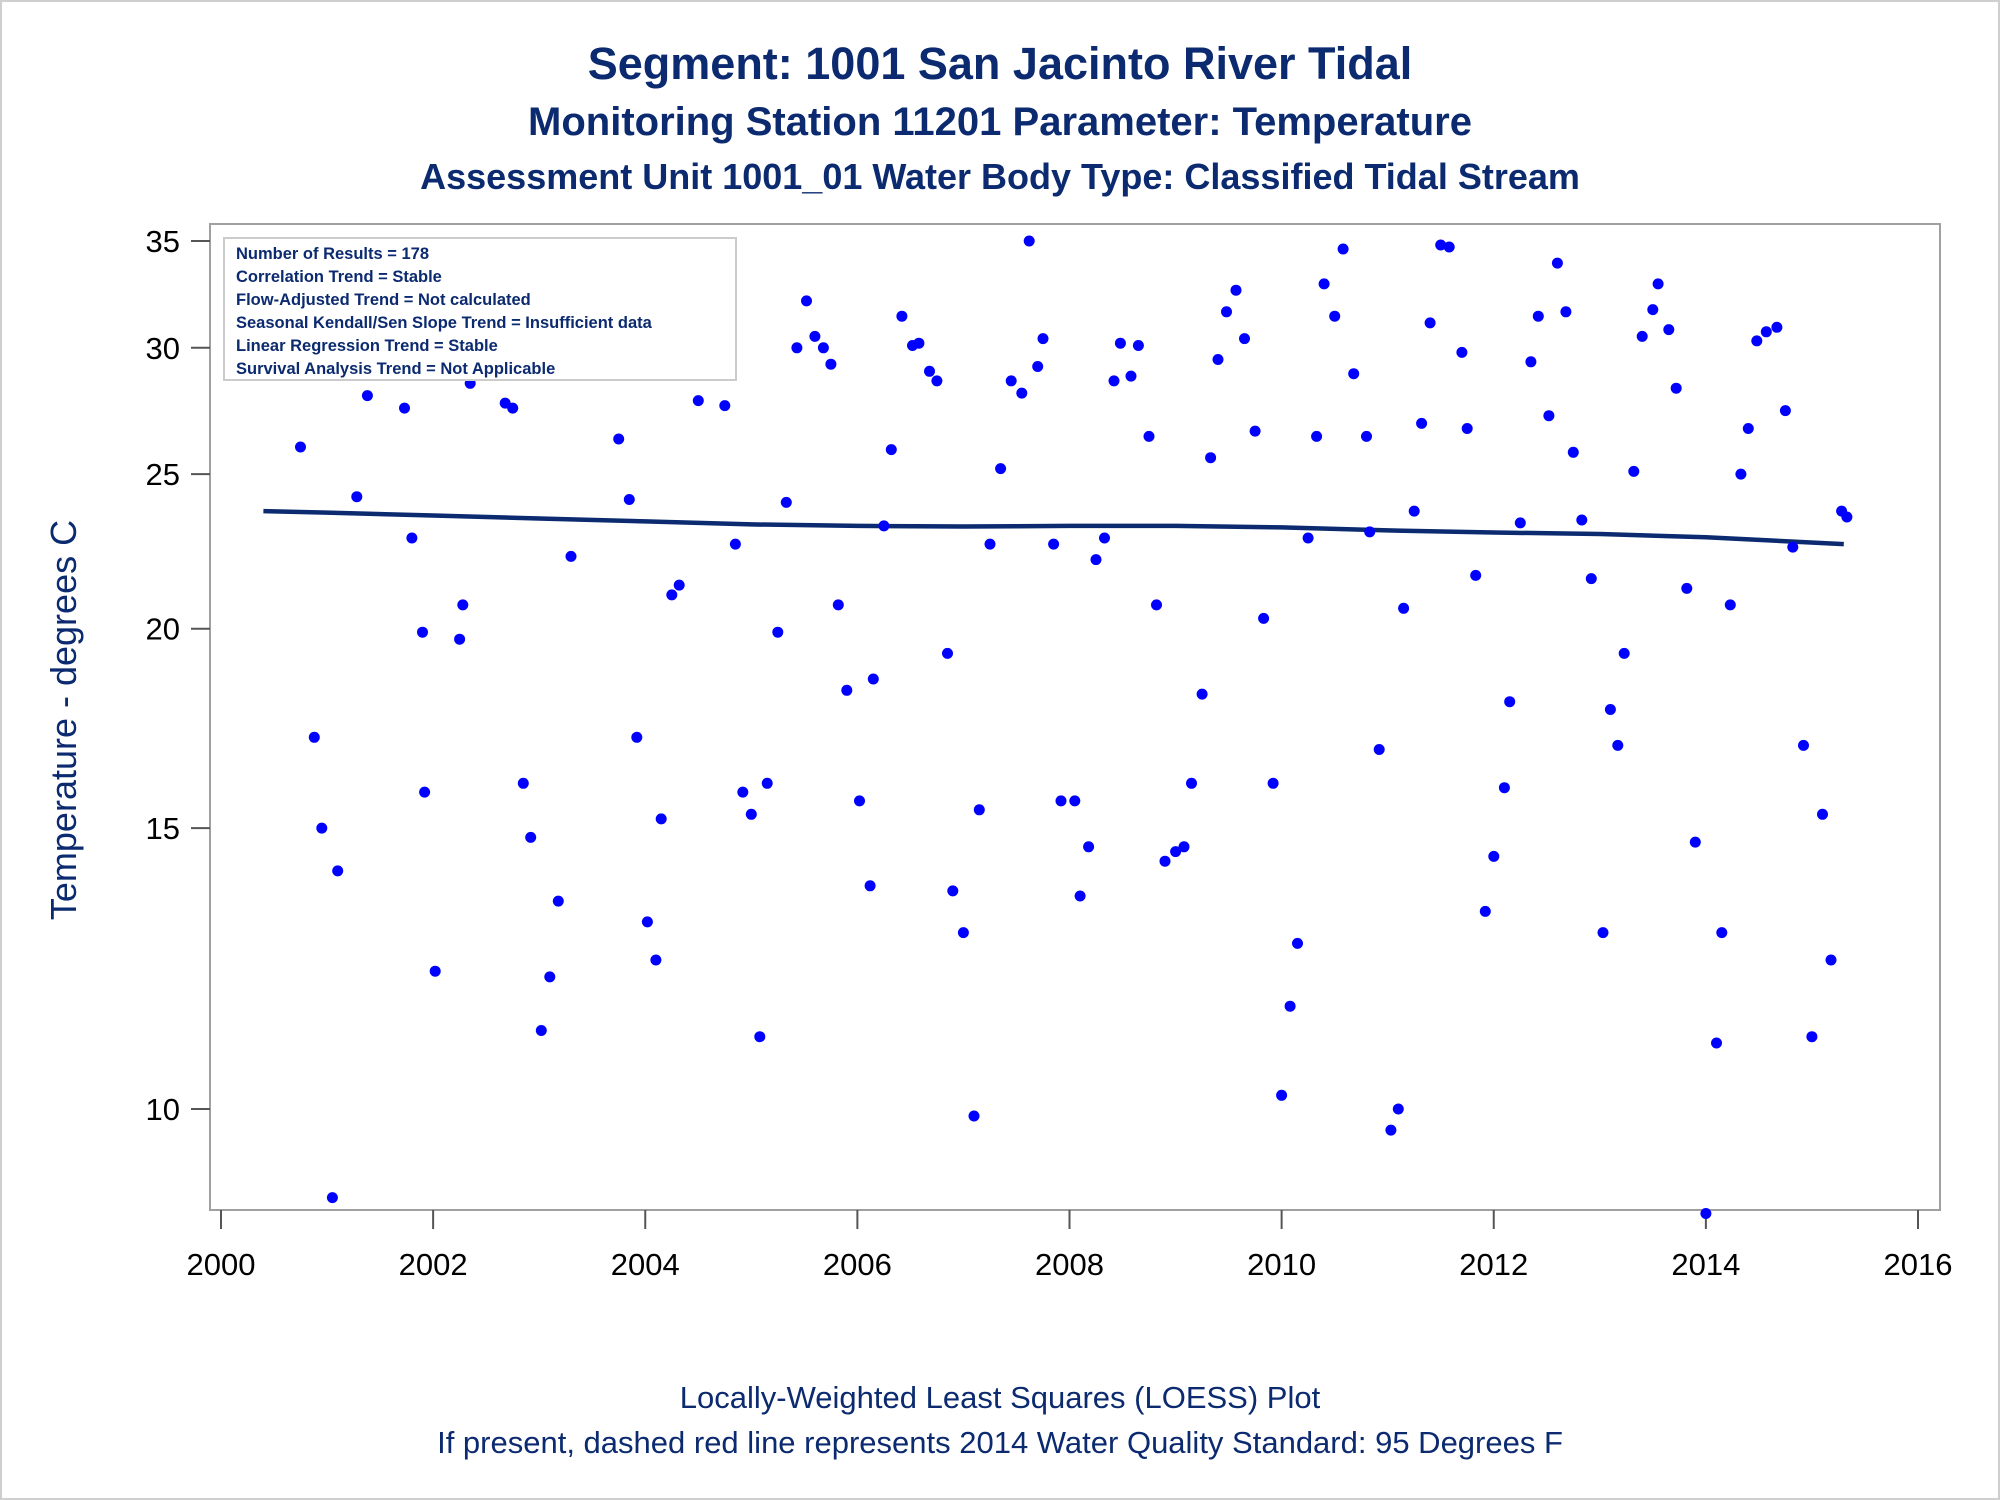  What do you see at coordinates (163, 241) in the screenshot?
I see `y-tick-label: 35` at bounding box center [163, 241].